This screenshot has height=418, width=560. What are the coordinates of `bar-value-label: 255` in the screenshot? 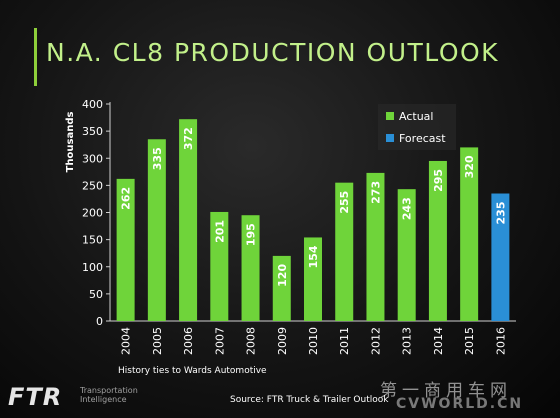 It's located at (344, 202).